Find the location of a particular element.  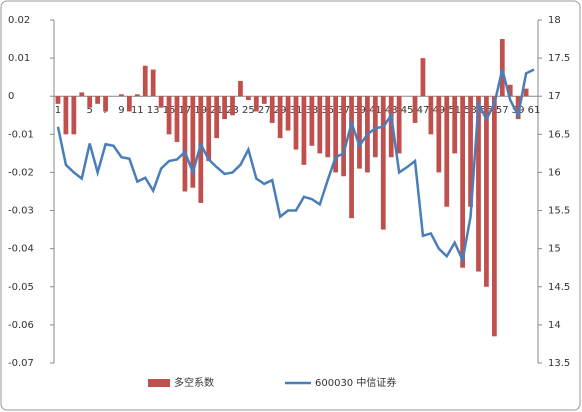

y2-tick-label: 16.5 is located at coordinates (559, 134).